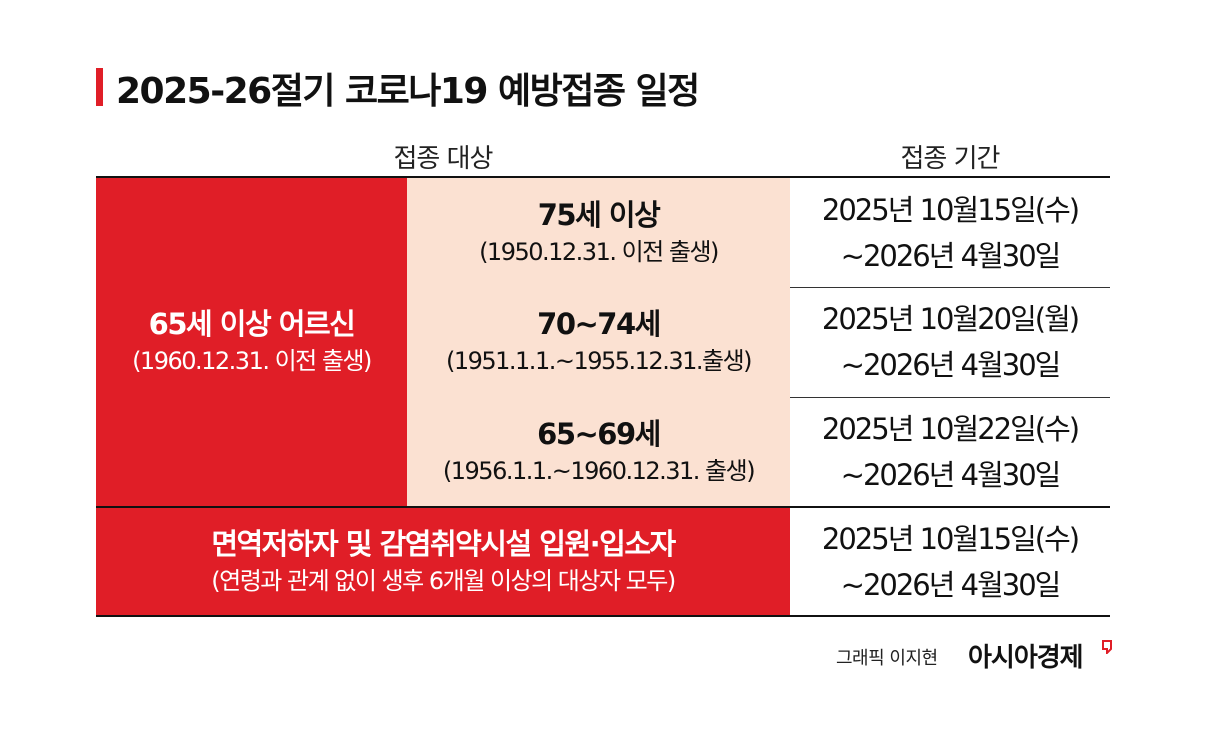  Describe the element at coordinates (950, 319) in the screenshot. I see `period-start: 2025년 10월20일(월)` at that location.